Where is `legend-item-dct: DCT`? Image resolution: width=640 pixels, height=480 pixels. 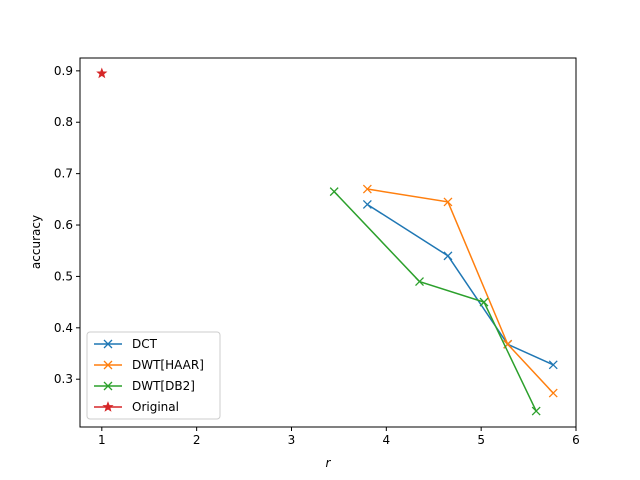 legend-item-dct: DCT is located at coordinates (126, 344).